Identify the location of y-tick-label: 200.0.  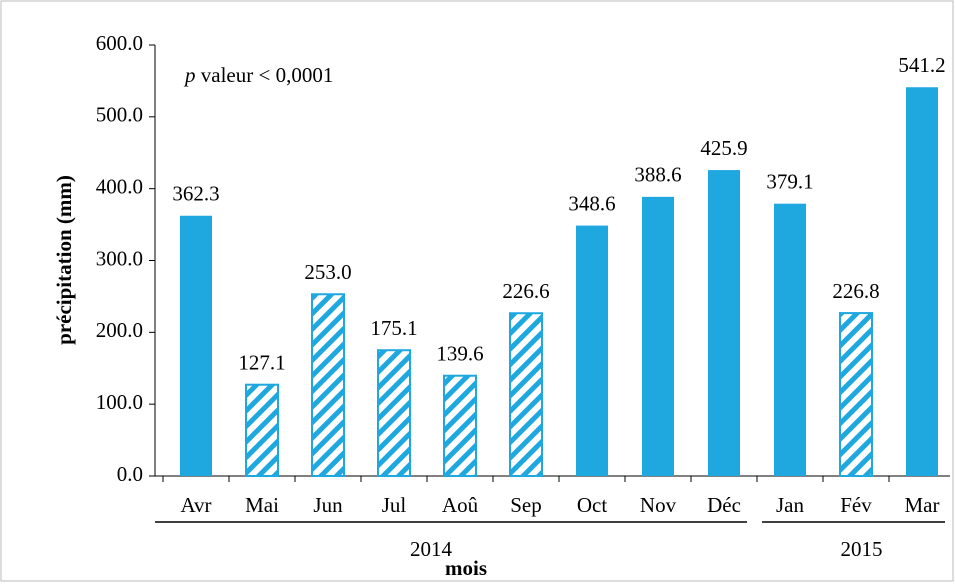
(119, 330).